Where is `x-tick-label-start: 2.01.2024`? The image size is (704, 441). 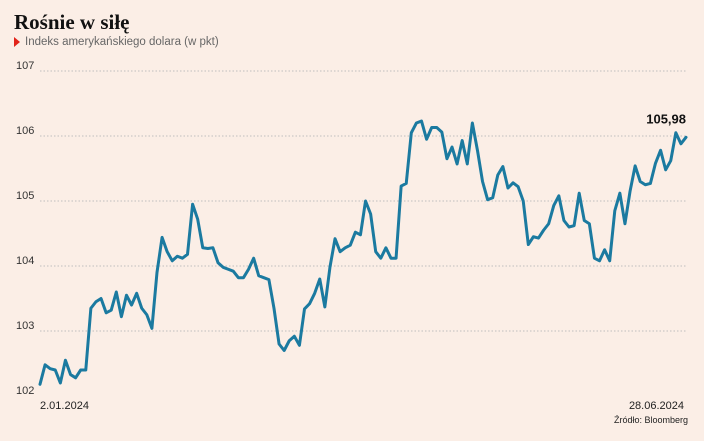 x-tick-label-start: 2.01.2024 is located at coordinates (64, 406).